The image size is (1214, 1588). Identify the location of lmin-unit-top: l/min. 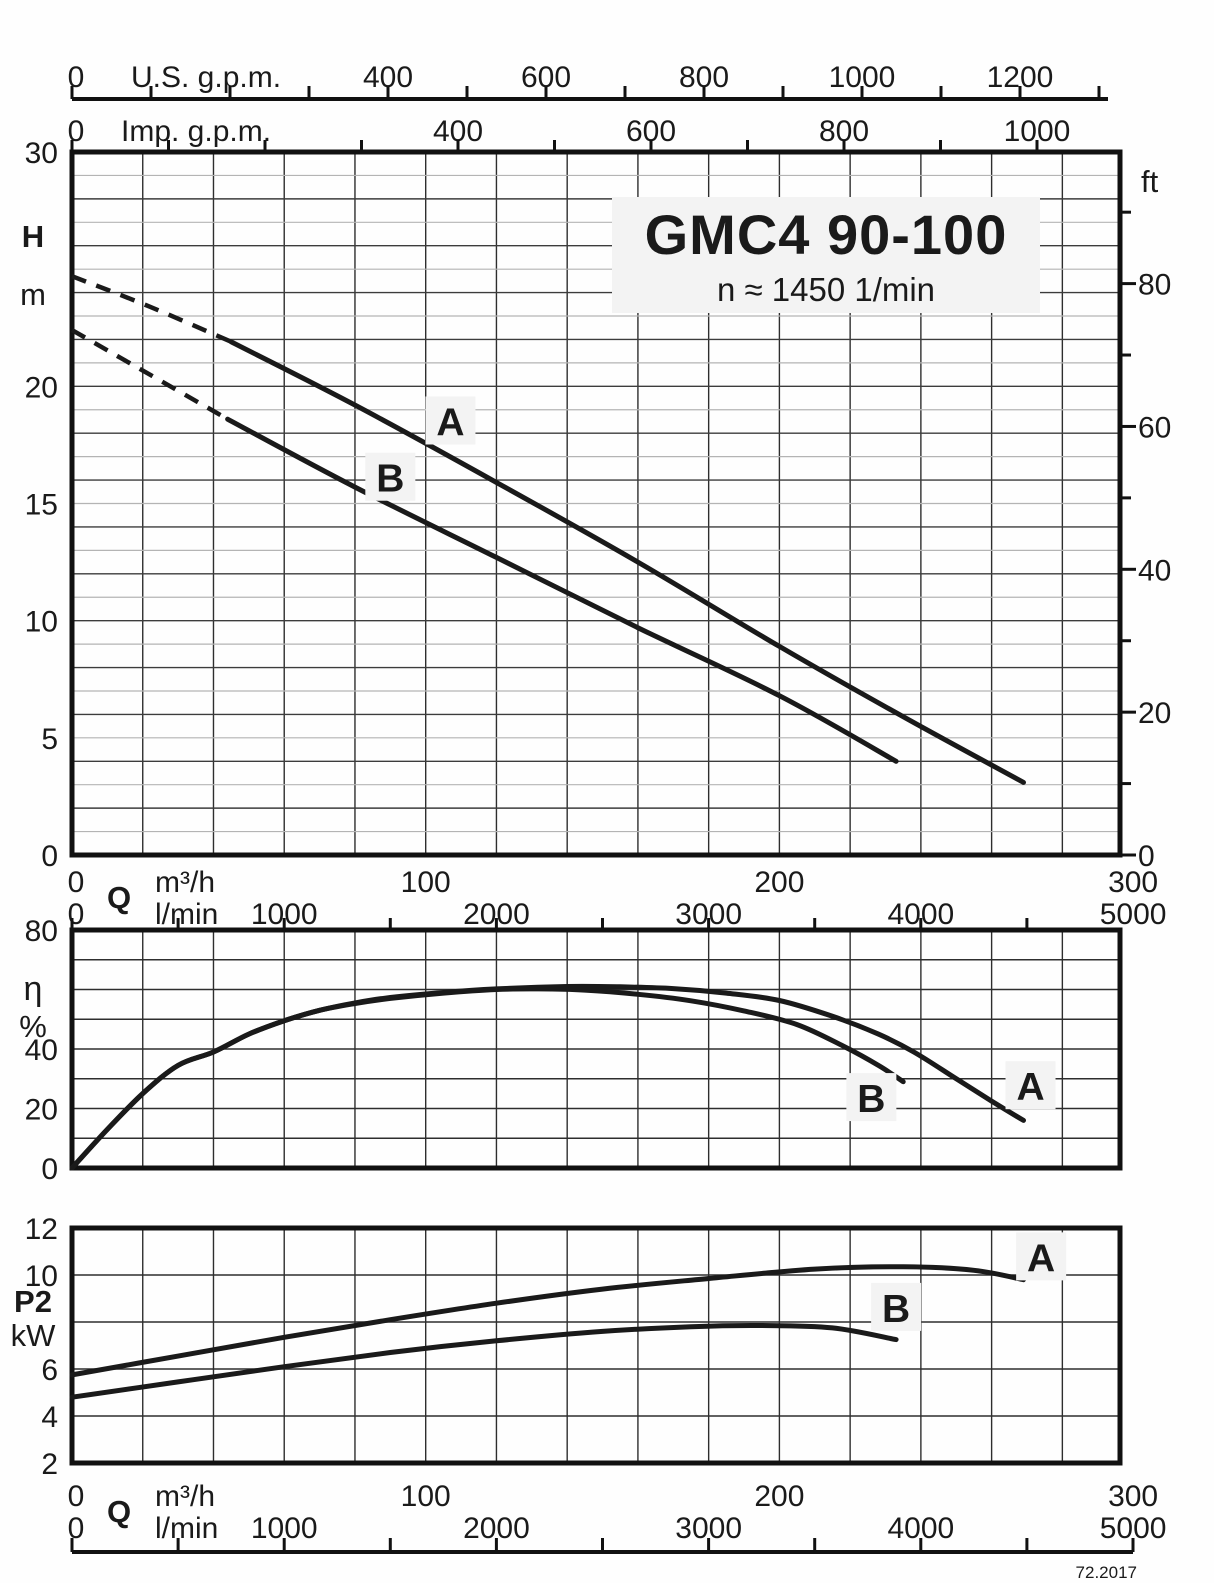
(186, 914).